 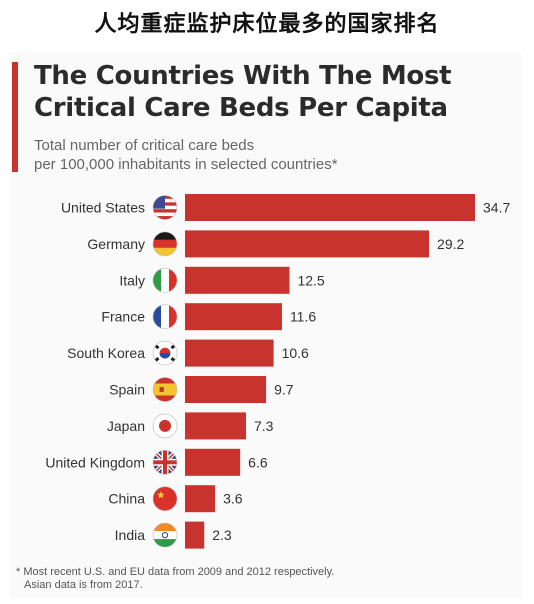 I want to click on china-flag-icon, so click(x=165, y=499).